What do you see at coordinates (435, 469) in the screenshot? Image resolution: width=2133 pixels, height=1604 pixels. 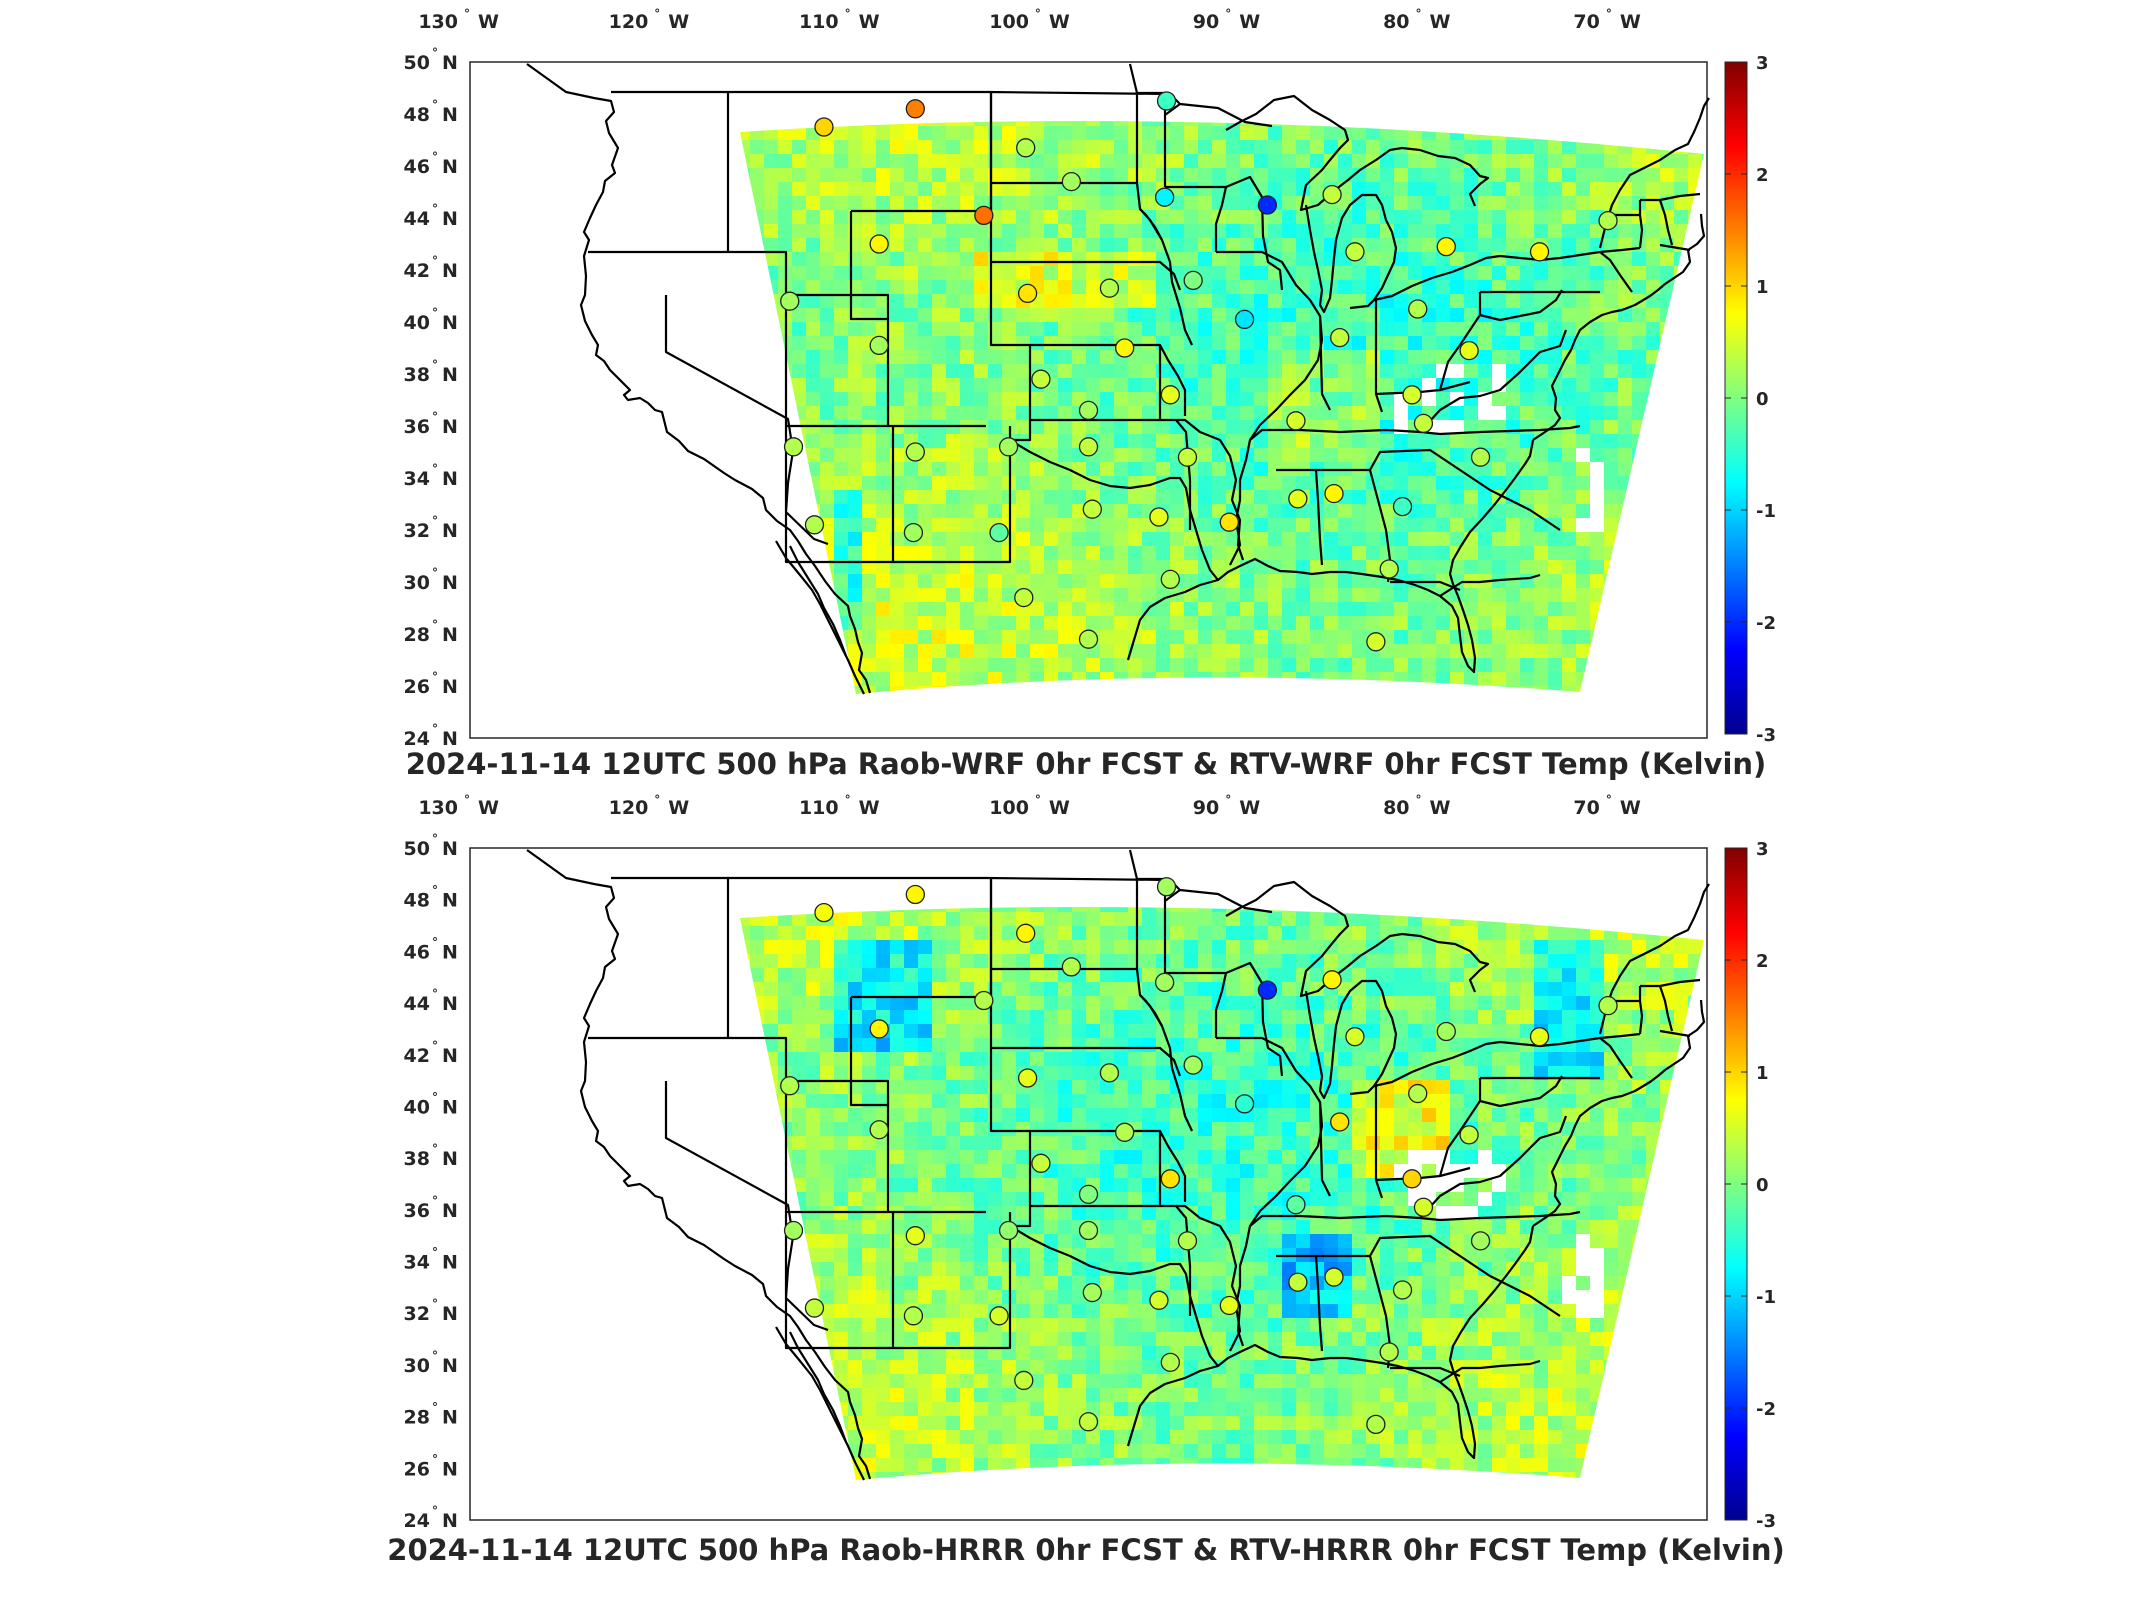 I see `degree-symbol: °` at bounding box center [435, 469].